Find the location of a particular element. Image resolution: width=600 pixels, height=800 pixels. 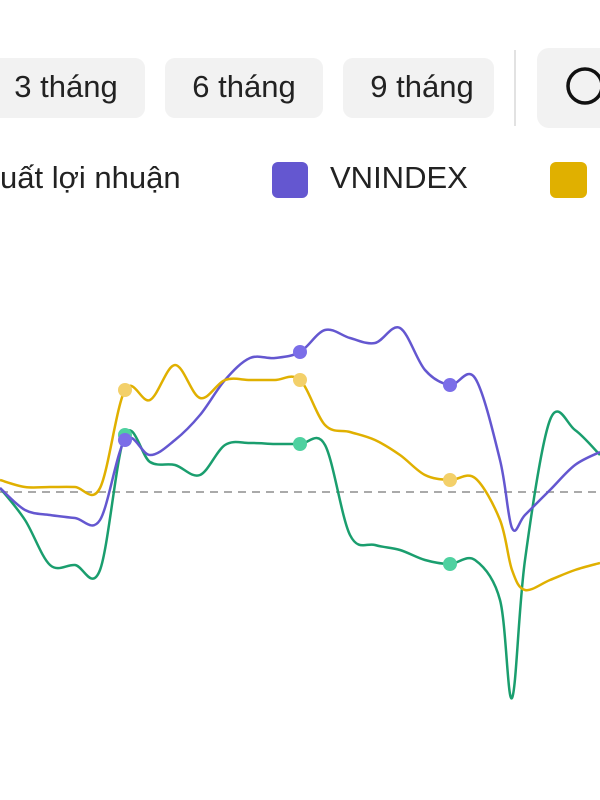

legend-label: VNINDEX is located at coordinates (399, 177).